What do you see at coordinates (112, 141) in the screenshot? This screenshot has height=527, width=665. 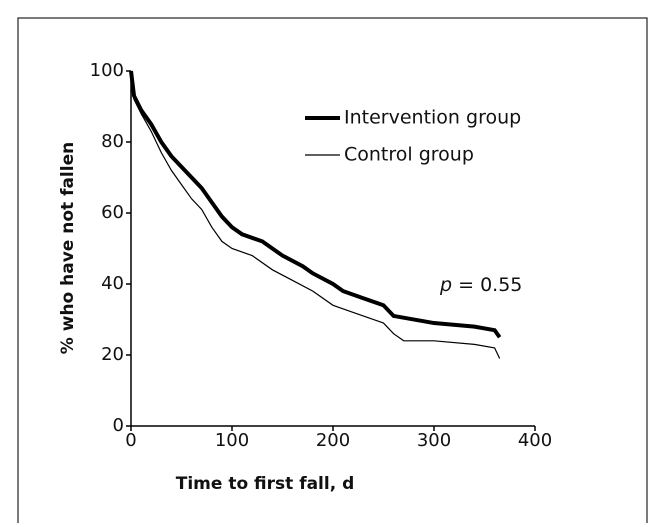 I see `y-tick-label: 80` at bounding box center [112, 141].